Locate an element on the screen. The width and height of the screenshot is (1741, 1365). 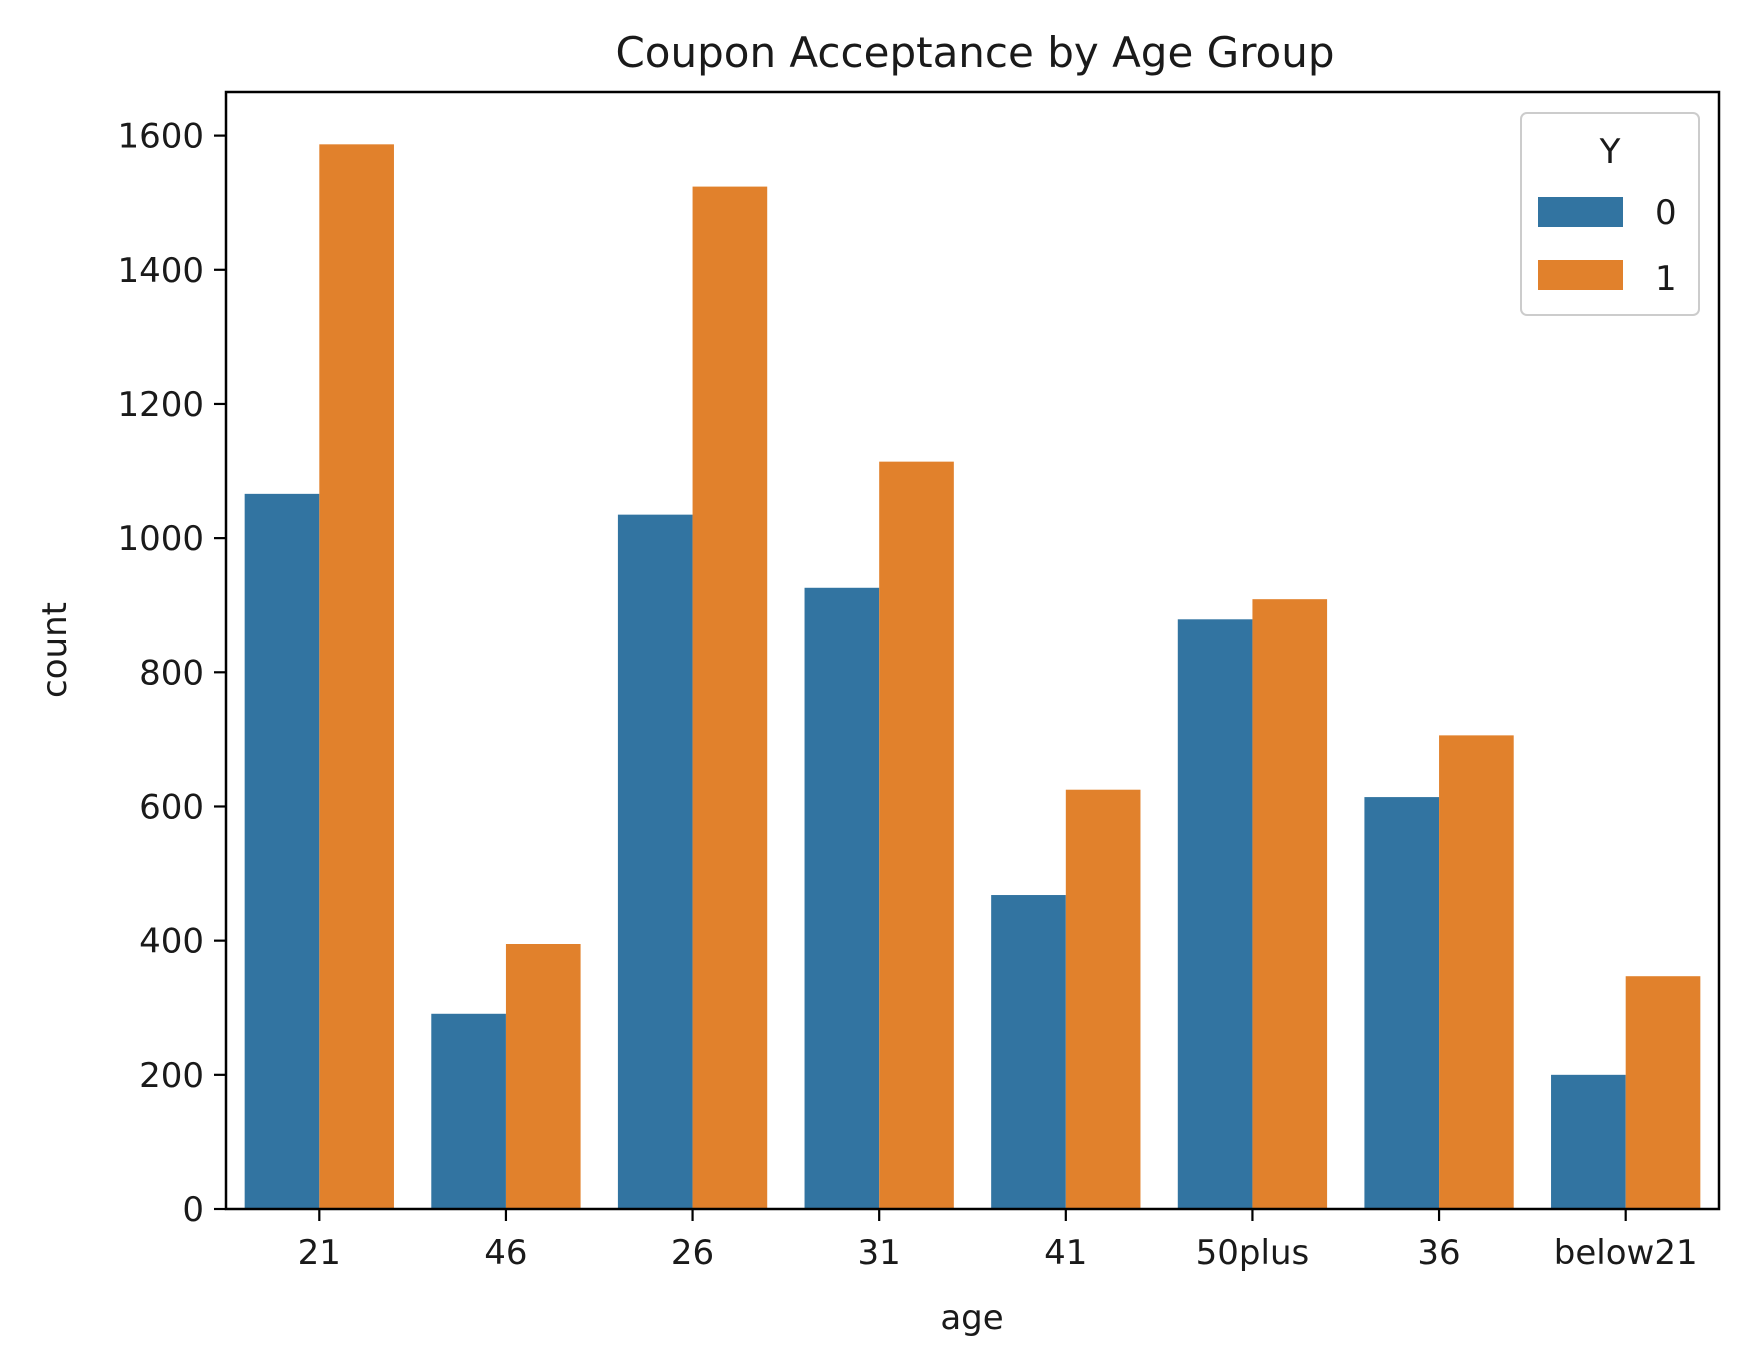
y-tick-label: 1200 is located at coordinates (160, 405).